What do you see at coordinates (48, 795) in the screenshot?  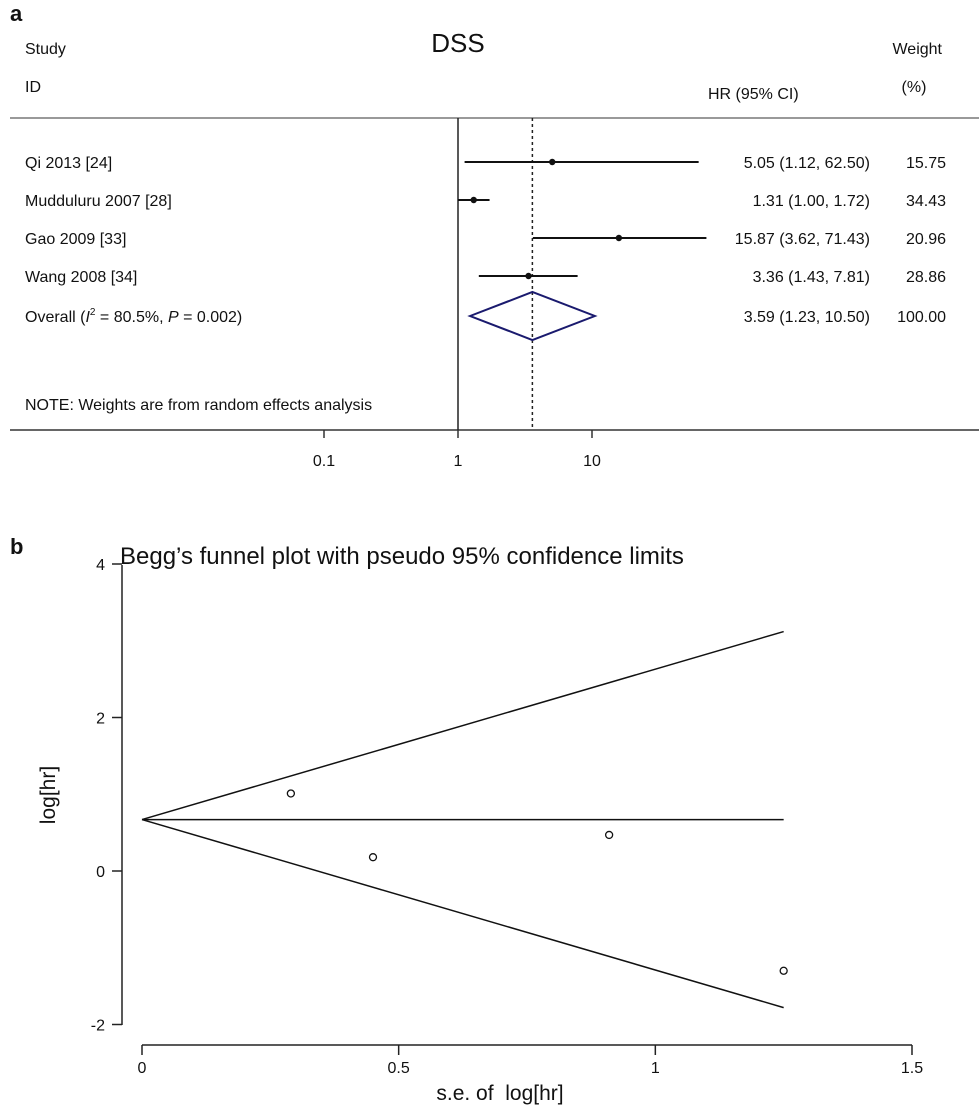 I see `funnel-y-axis-label: log[hr]` at bounding box center [48, 795].